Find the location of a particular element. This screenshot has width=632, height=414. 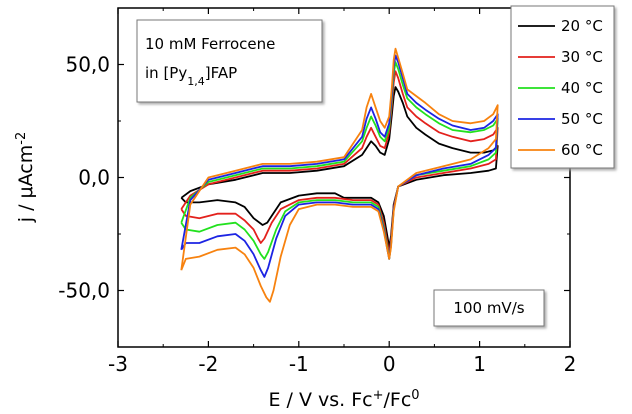

legend: 20 °C 30 °C 40 °C 50 °C 60 °C is located at coordinates (562, 87).